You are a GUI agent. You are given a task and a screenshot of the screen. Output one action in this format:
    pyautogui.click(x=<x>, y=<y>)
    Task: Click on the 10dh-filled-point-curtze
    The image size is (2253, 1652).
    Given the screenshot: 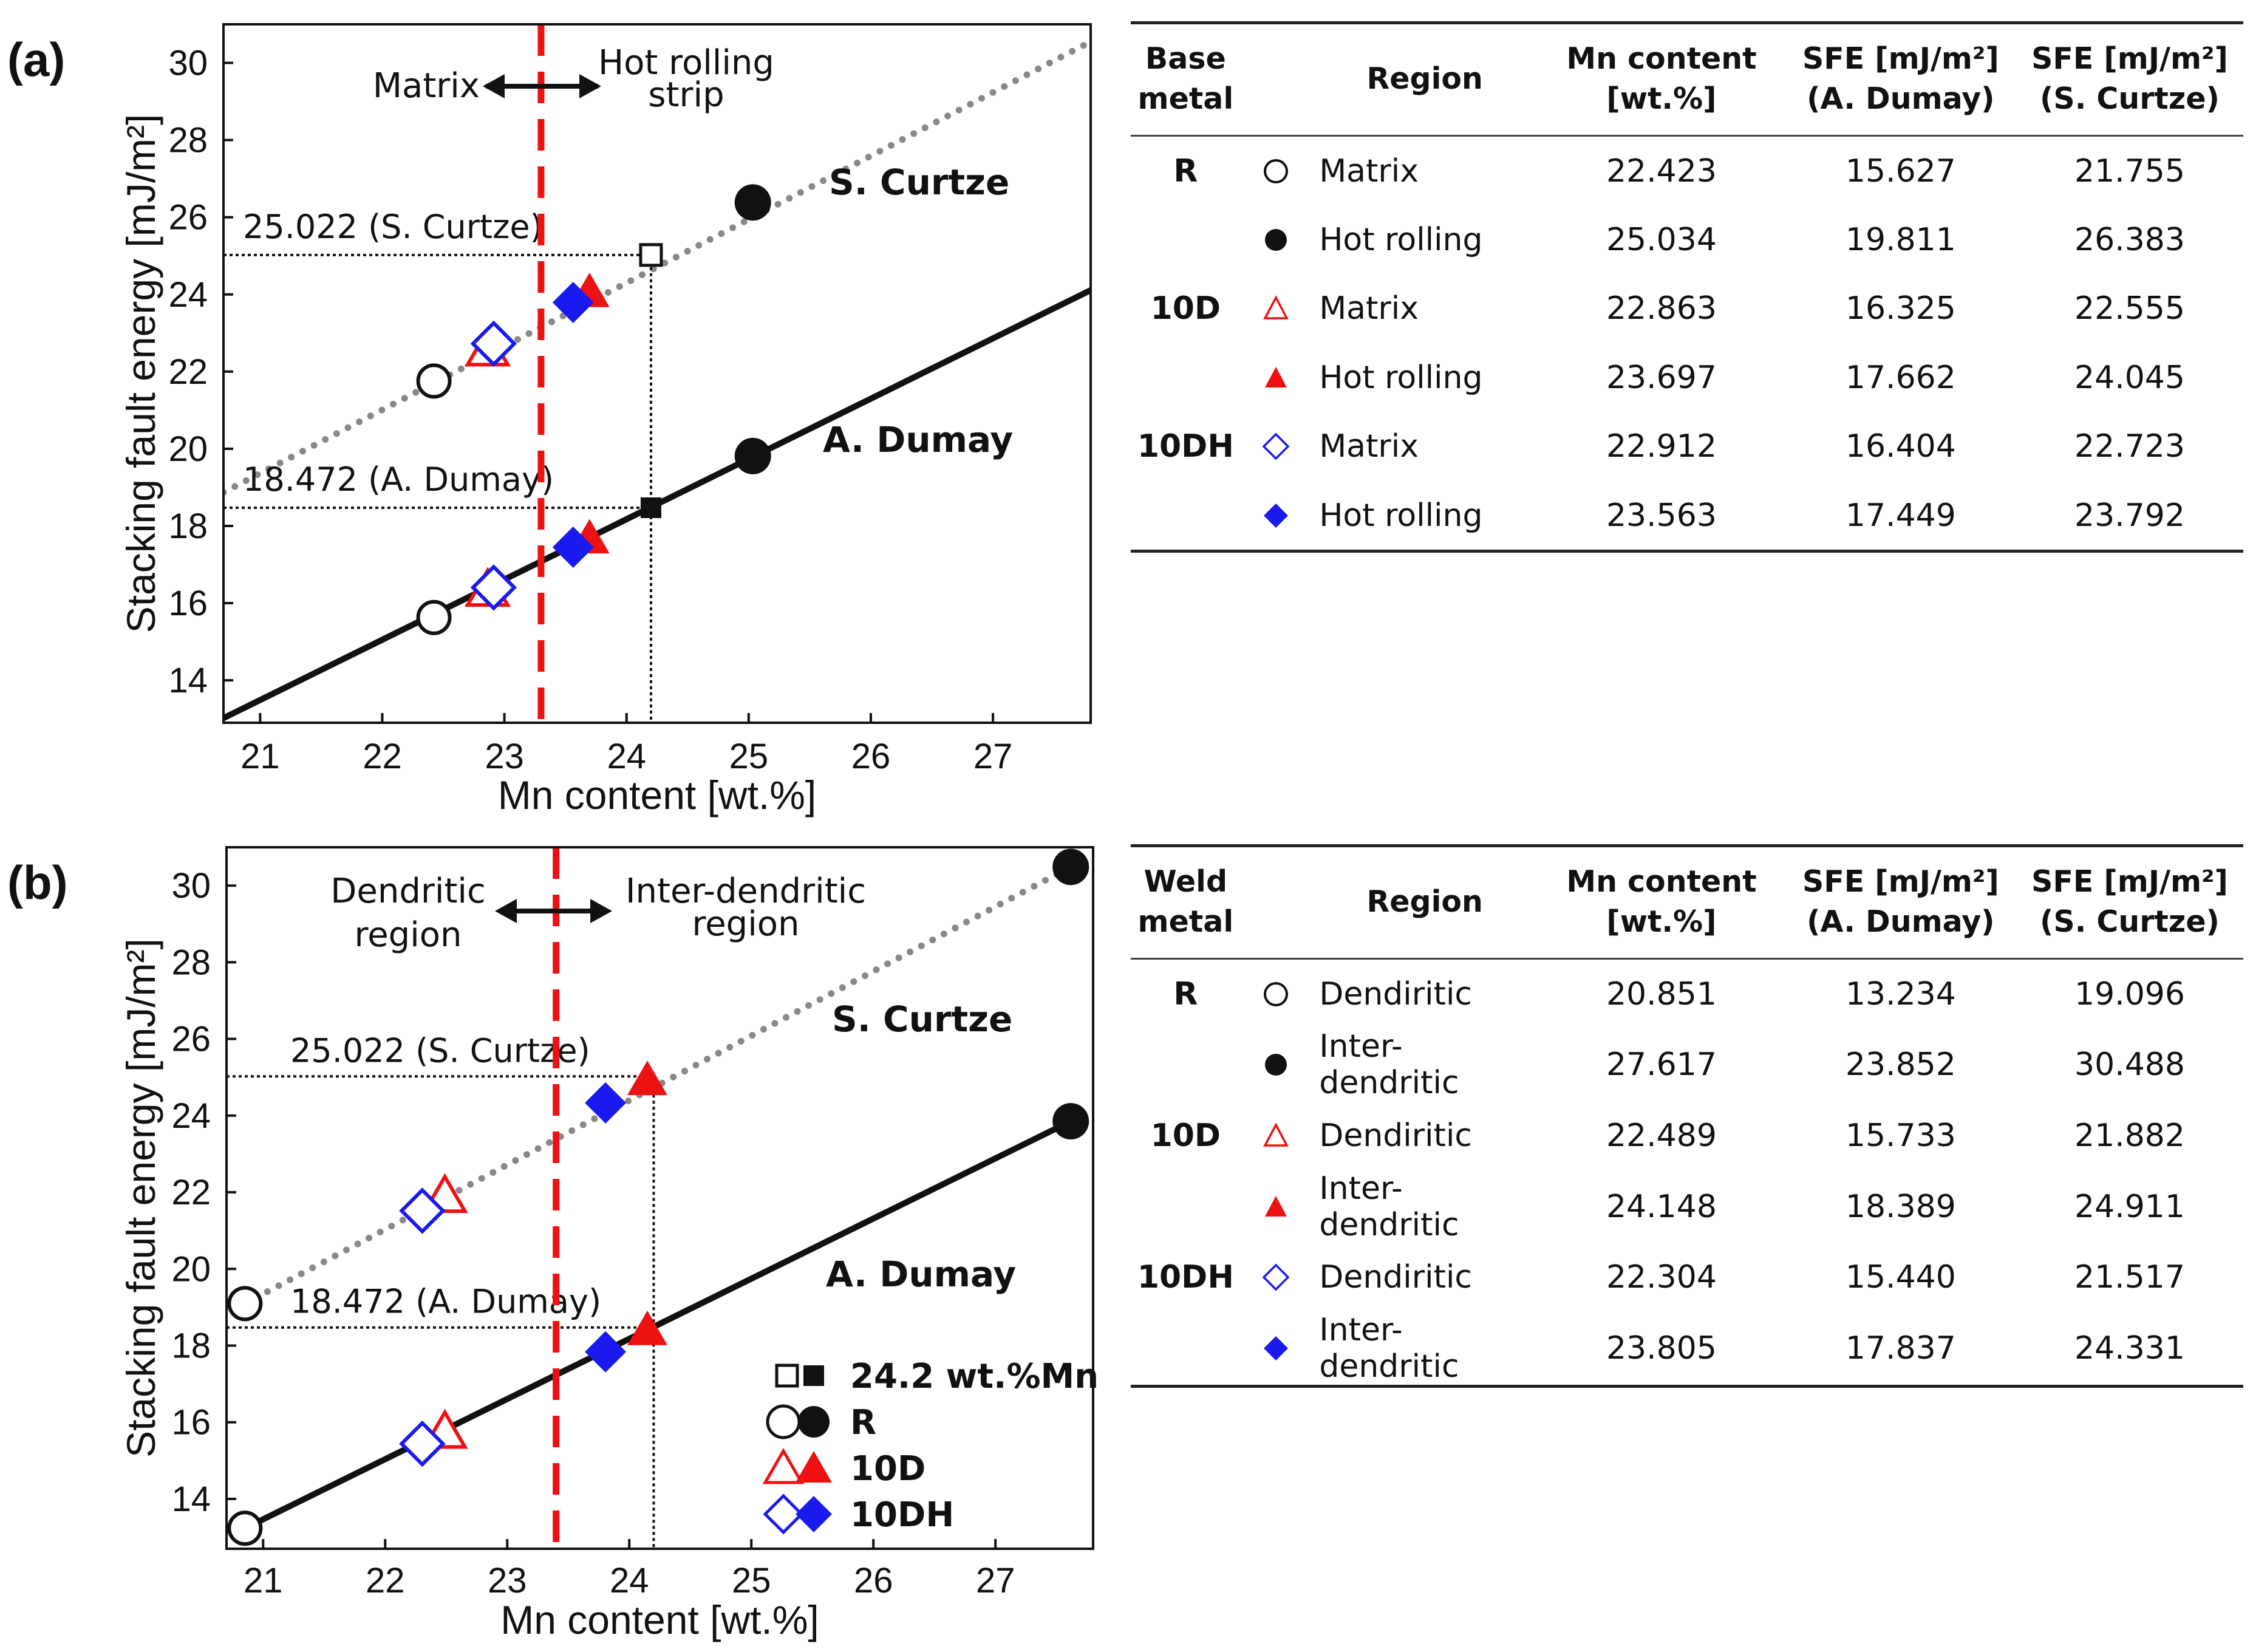 What is the action you would take?
    pyautogui.click(x=606, y=1103)
    